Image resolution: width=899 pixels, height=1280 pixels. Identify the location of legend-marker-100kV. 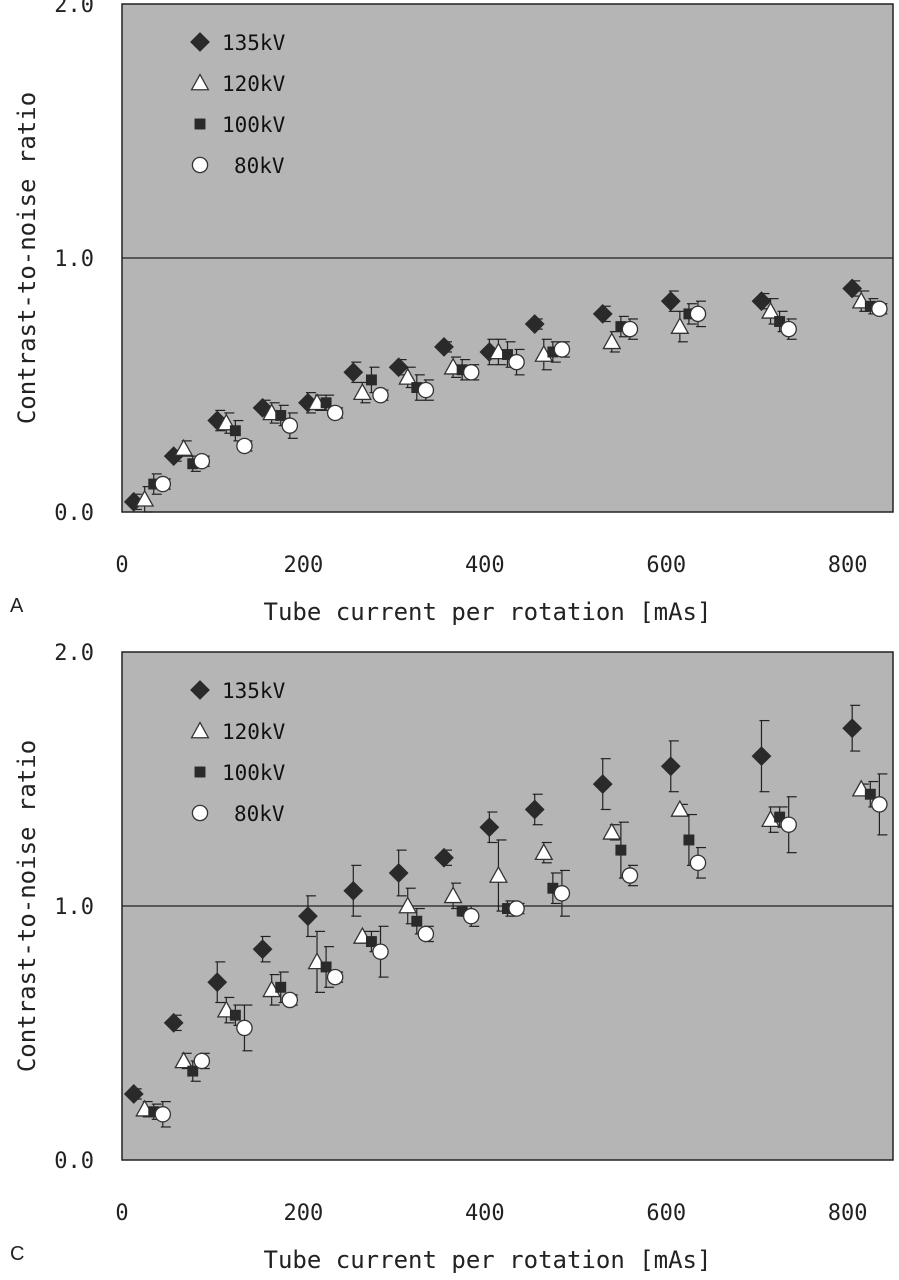
(200, 124).